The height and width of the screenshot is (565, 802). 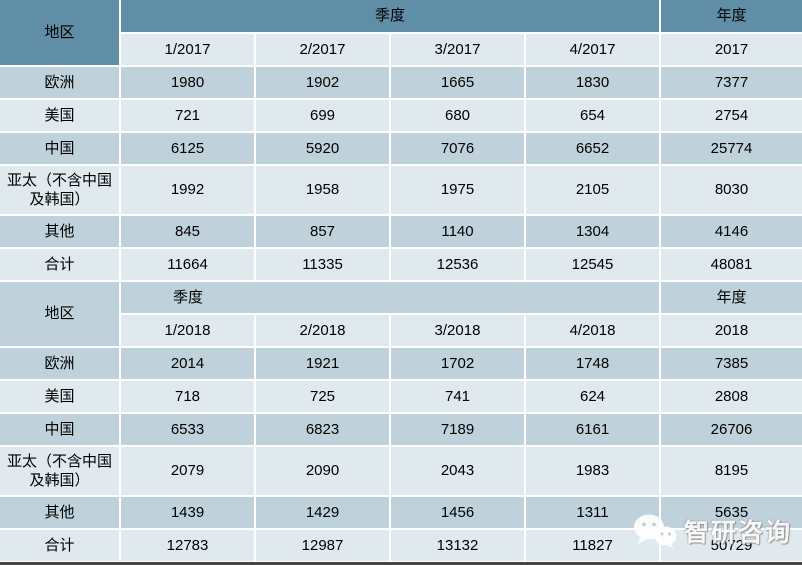 What do you see at coordinates (187, 429) in the screenshot?
I see `value-cell: 6533` at bounding box center [187, 429].